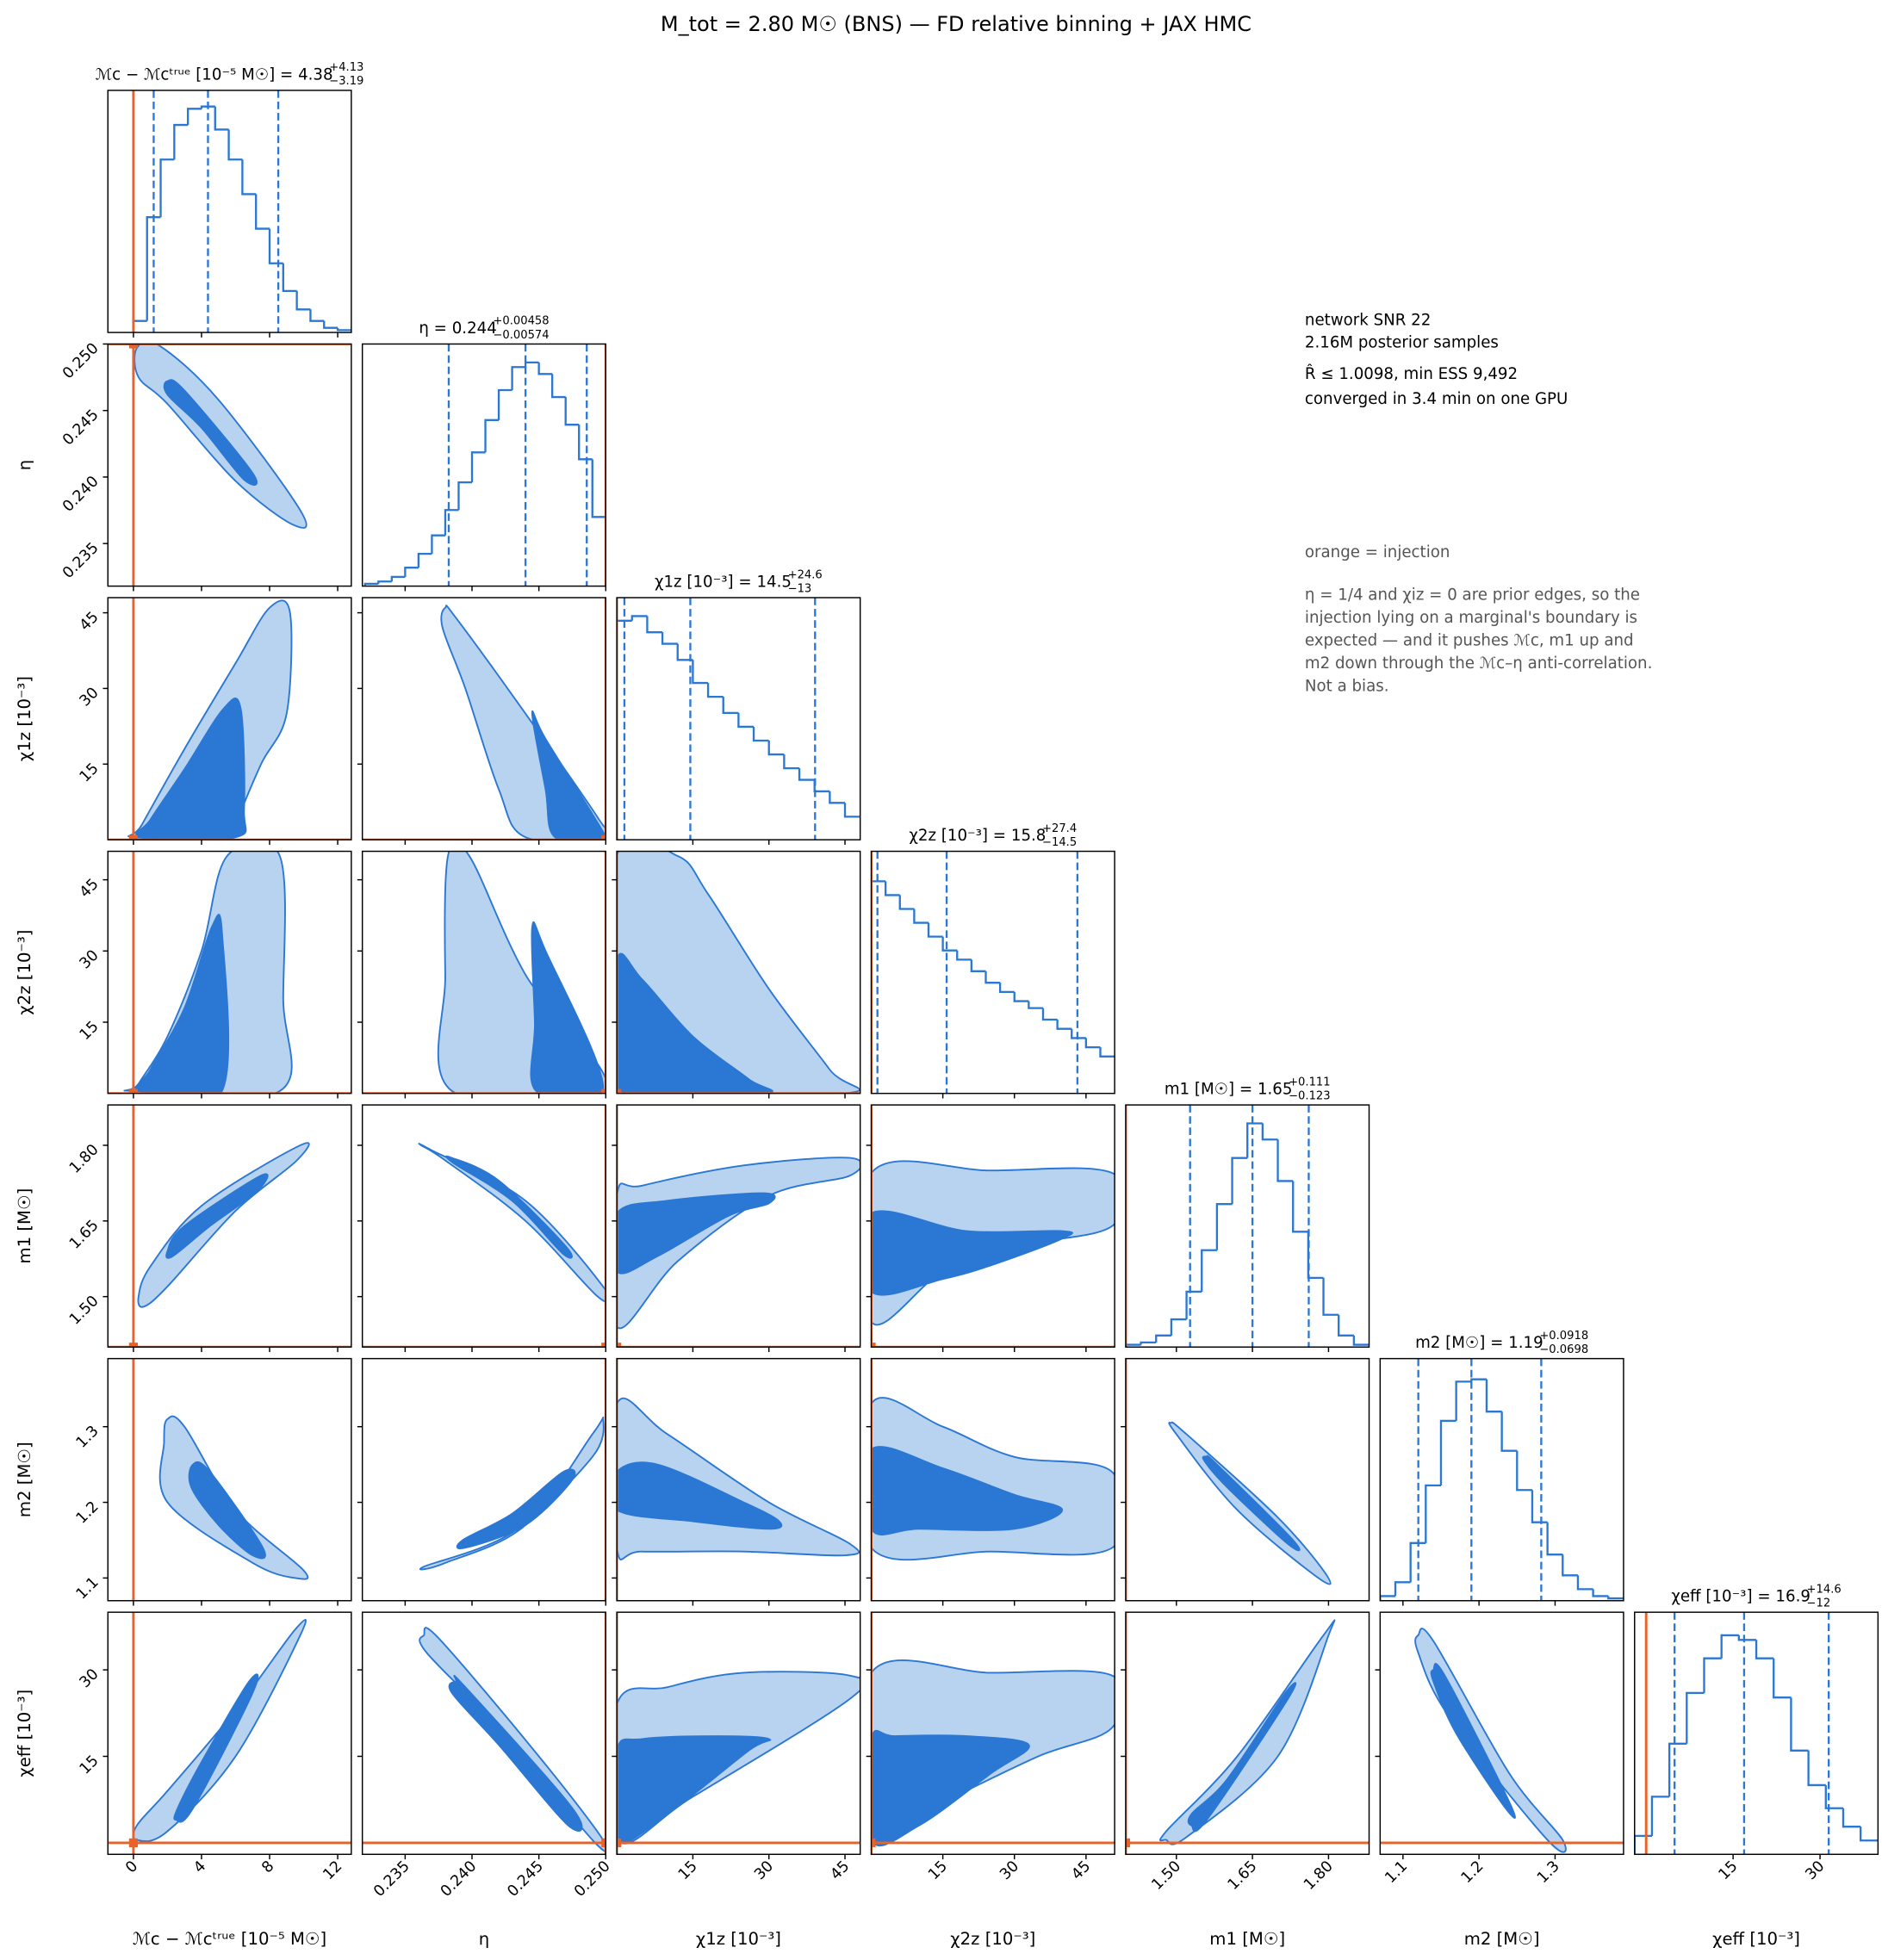  What do you see at coordinates (25, 1479) in the screenshot?
I see `y-axis-label: m2 [M☉]` at bounding box center [25, 1479].